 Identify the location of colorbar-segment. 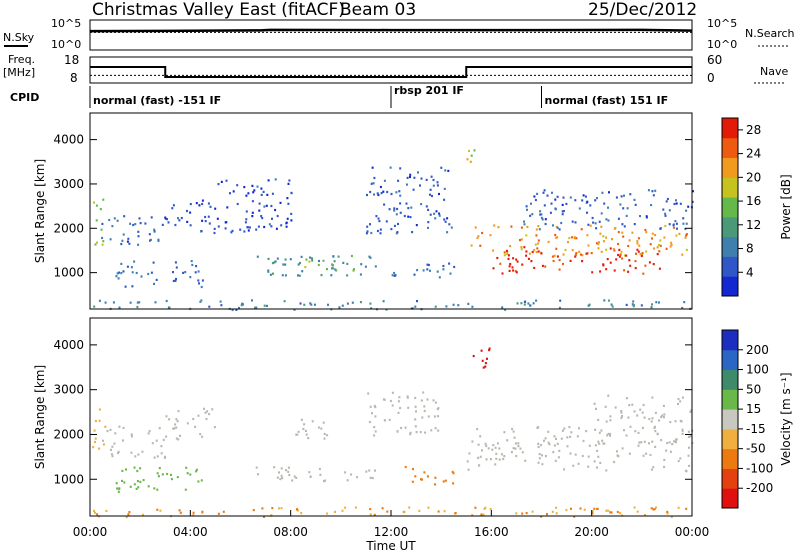
(730, 246).